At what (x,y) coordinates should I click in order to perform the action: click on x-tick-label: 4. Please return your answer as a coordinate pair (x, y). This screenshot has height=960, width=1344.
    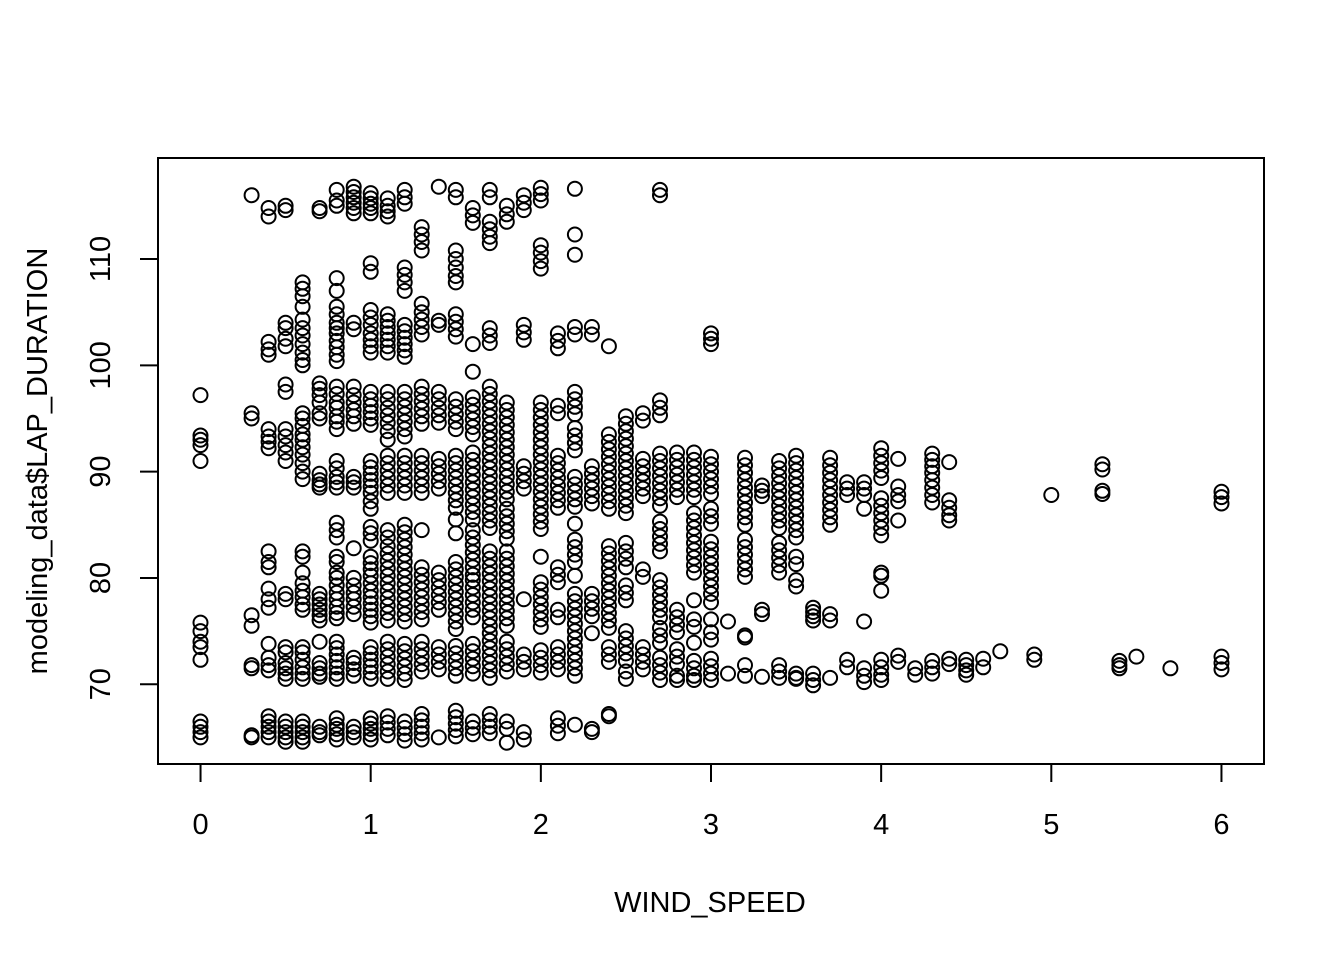
    Looking at the image, I should click on (881, 825).